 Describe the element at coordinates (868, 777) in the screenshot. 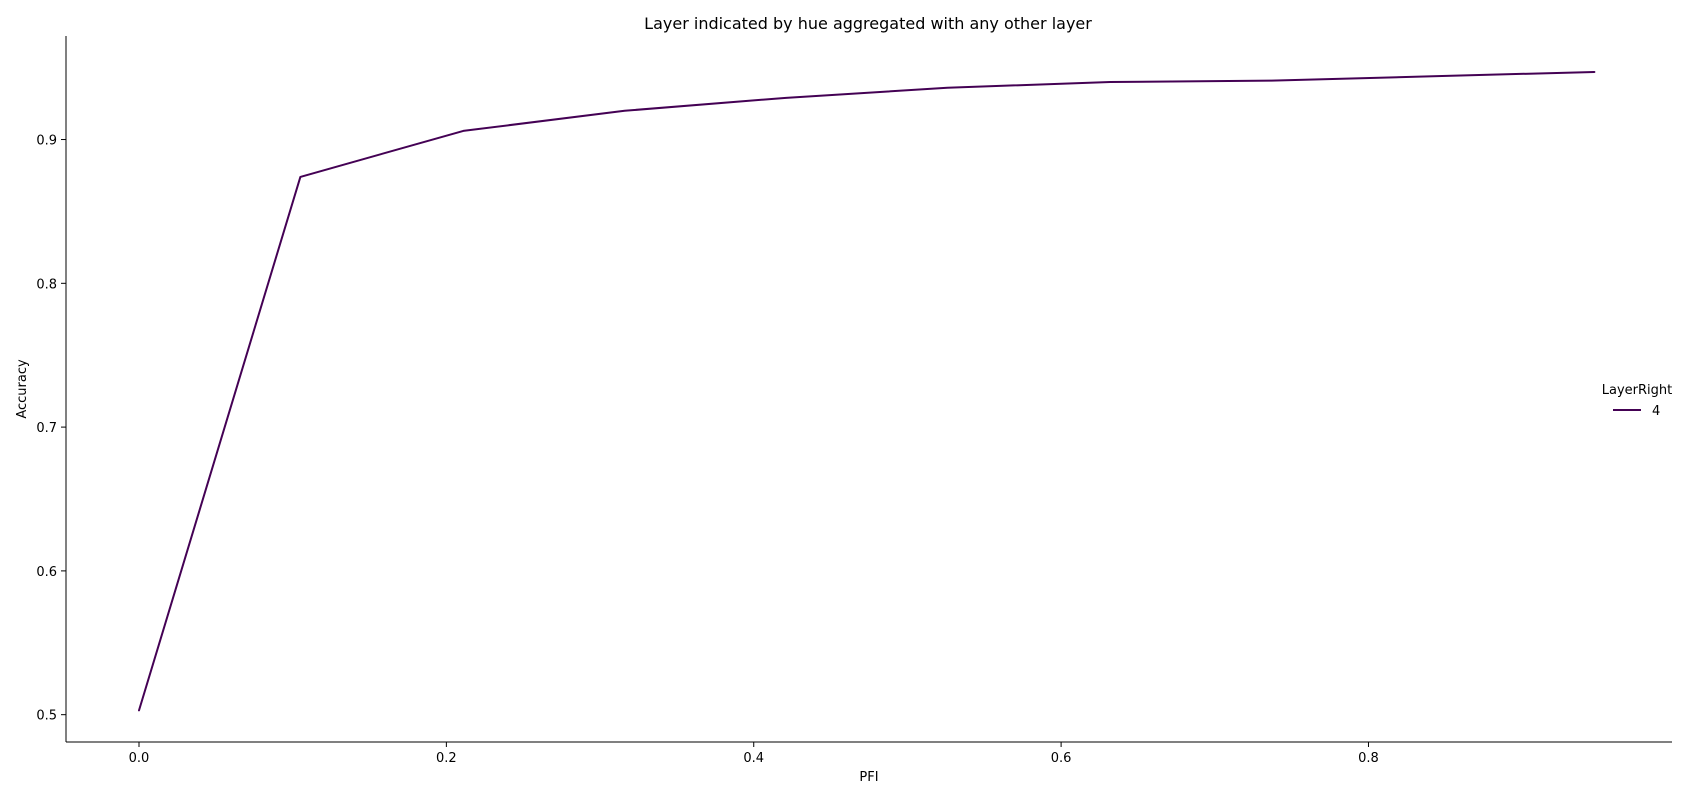

I see `x-axis-label: PFI` at that location.